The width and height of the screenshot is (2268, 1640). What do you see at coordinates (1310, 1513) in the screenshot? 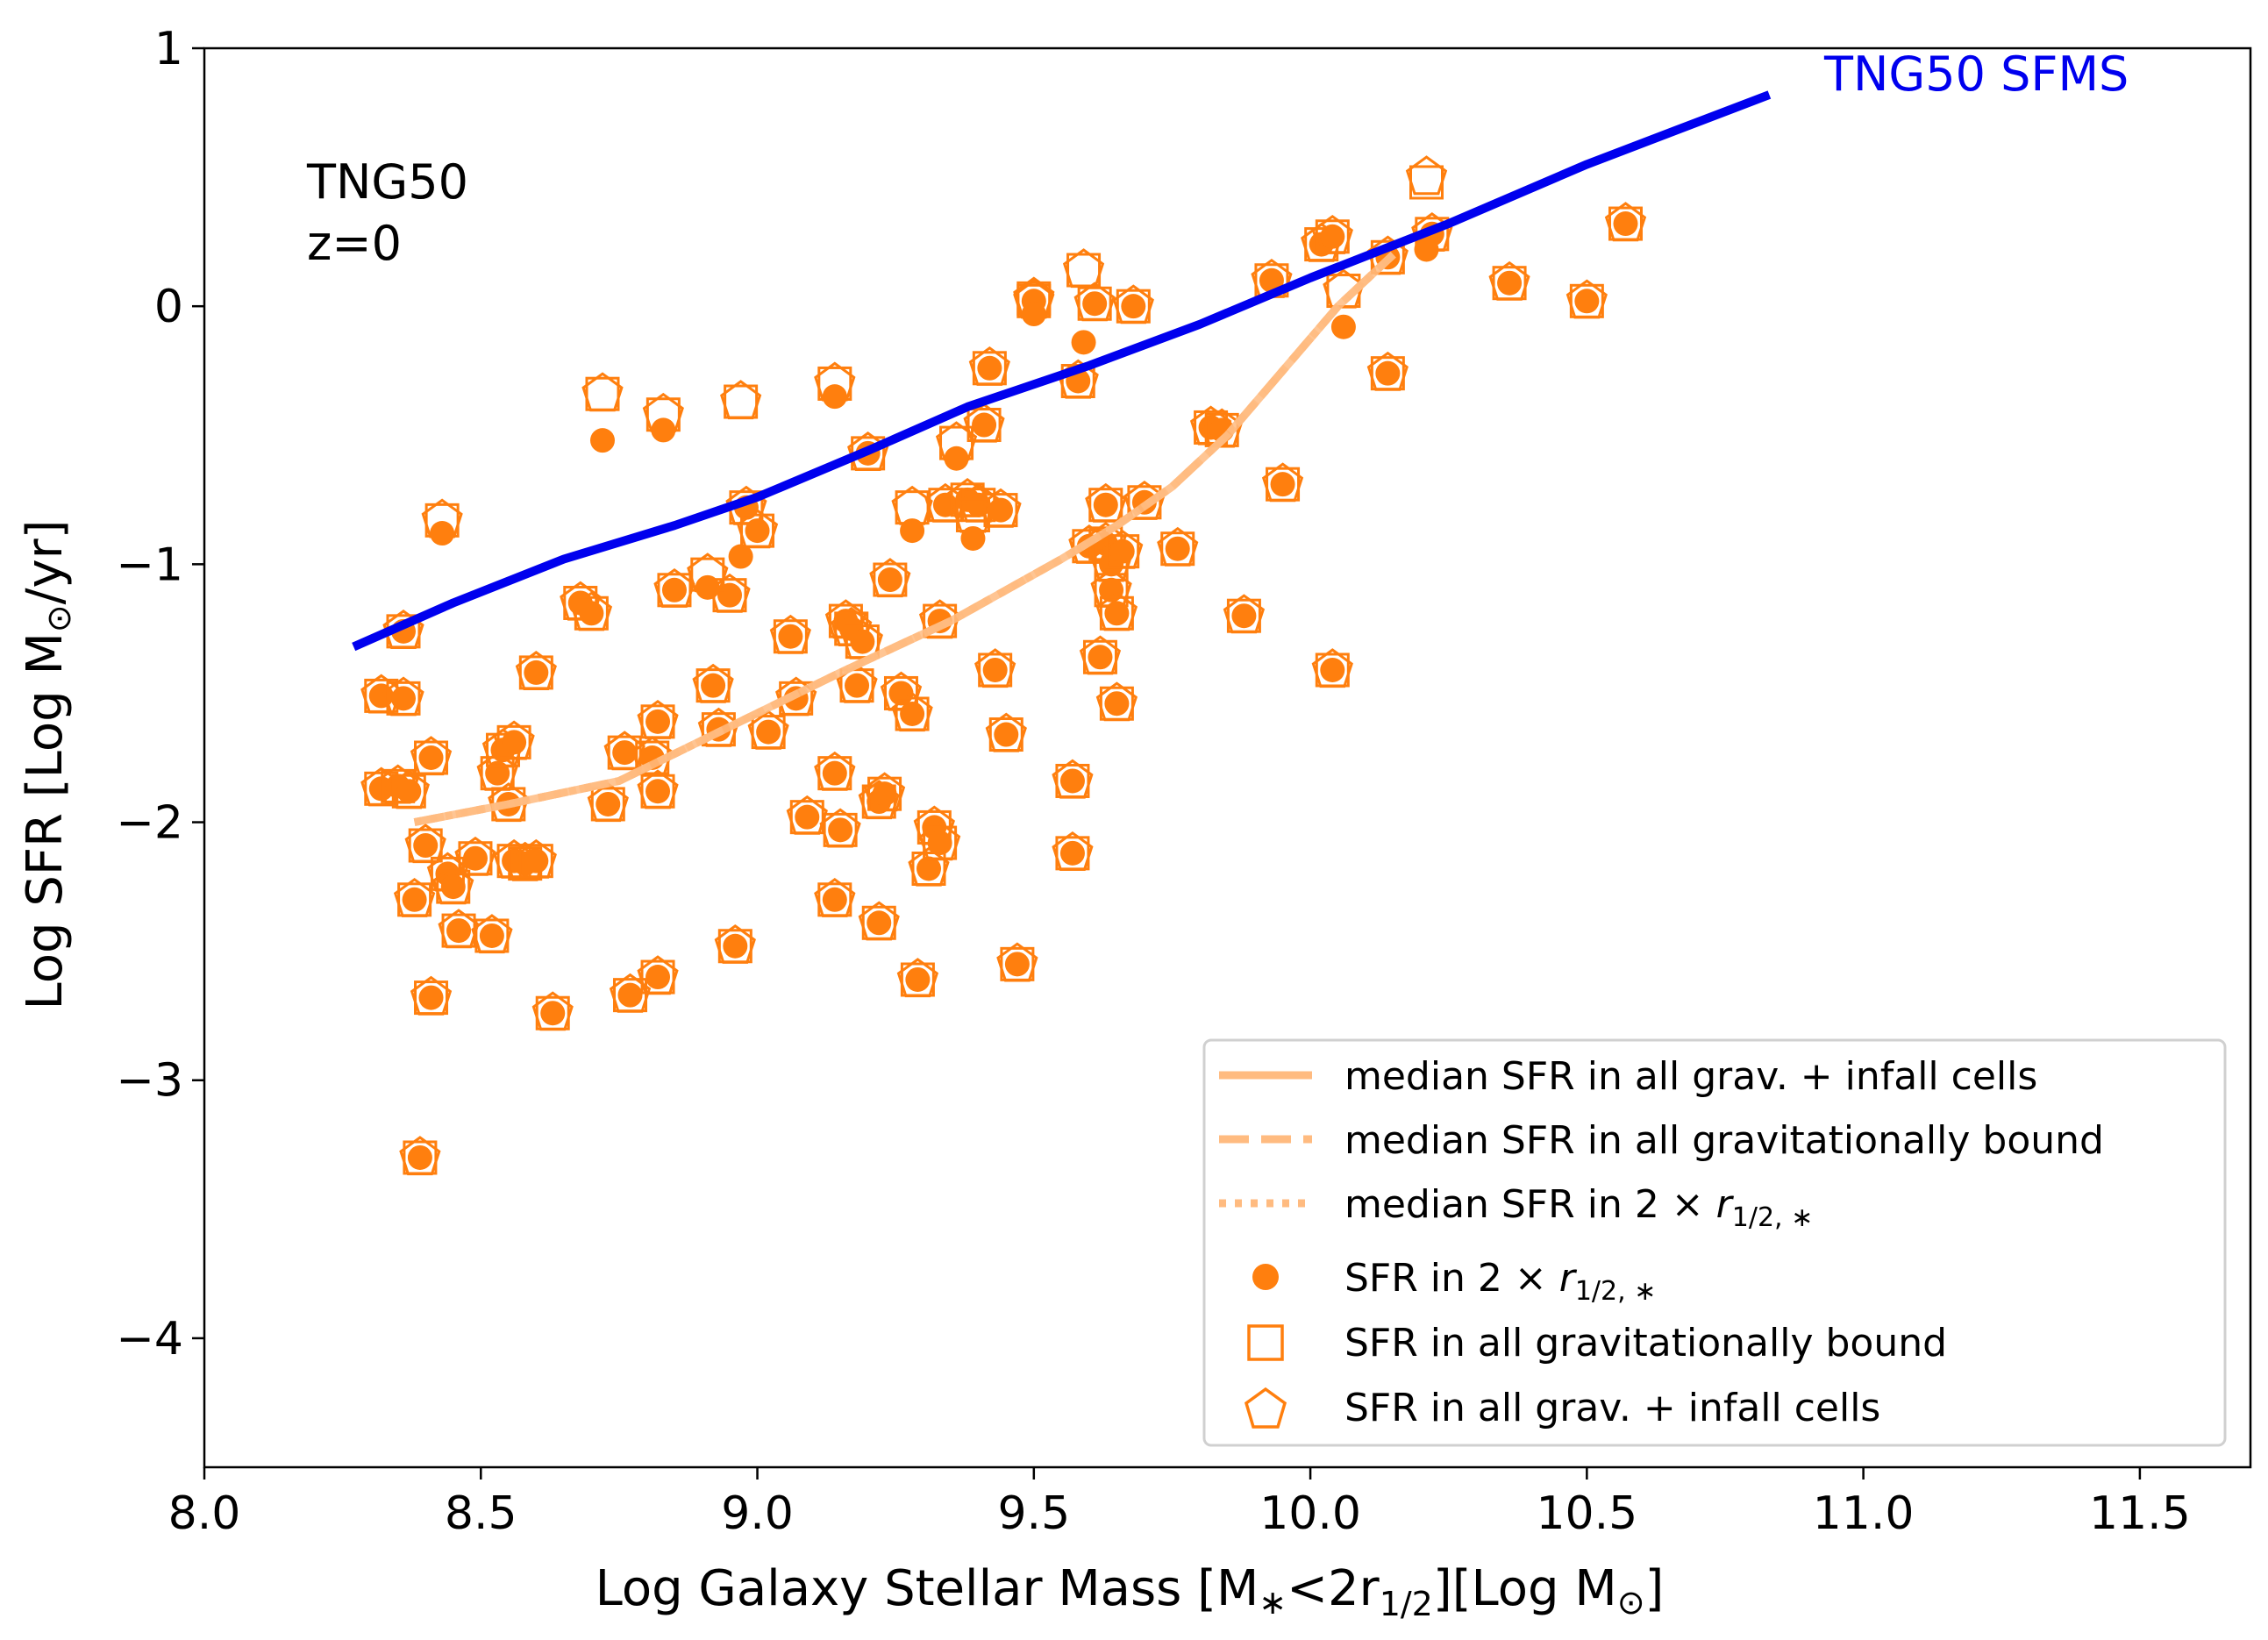
I see `x-tick-label: 10.0` at bounding box center [1310, 1513].